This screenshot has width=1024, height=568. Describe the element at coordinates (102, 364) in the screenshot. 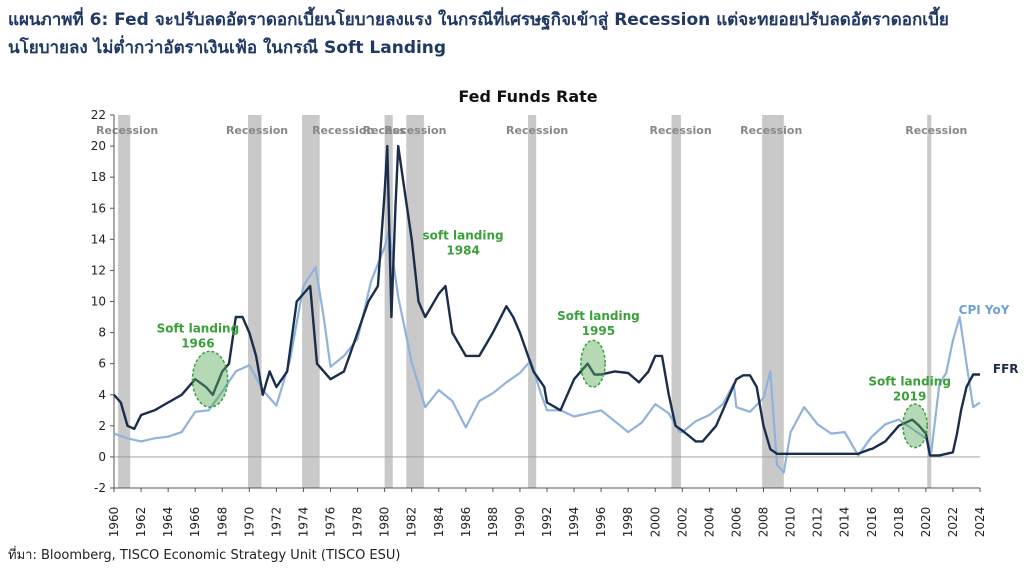

I see `y-tick-label: 6` at that location.